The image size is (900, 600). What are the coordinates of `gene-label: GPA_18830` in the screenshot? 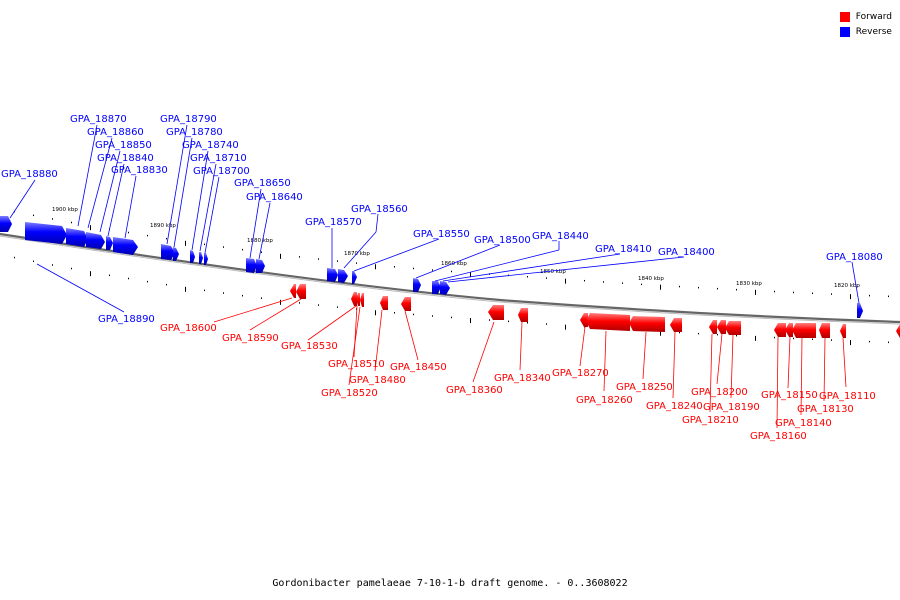 It's located at (139, 170).